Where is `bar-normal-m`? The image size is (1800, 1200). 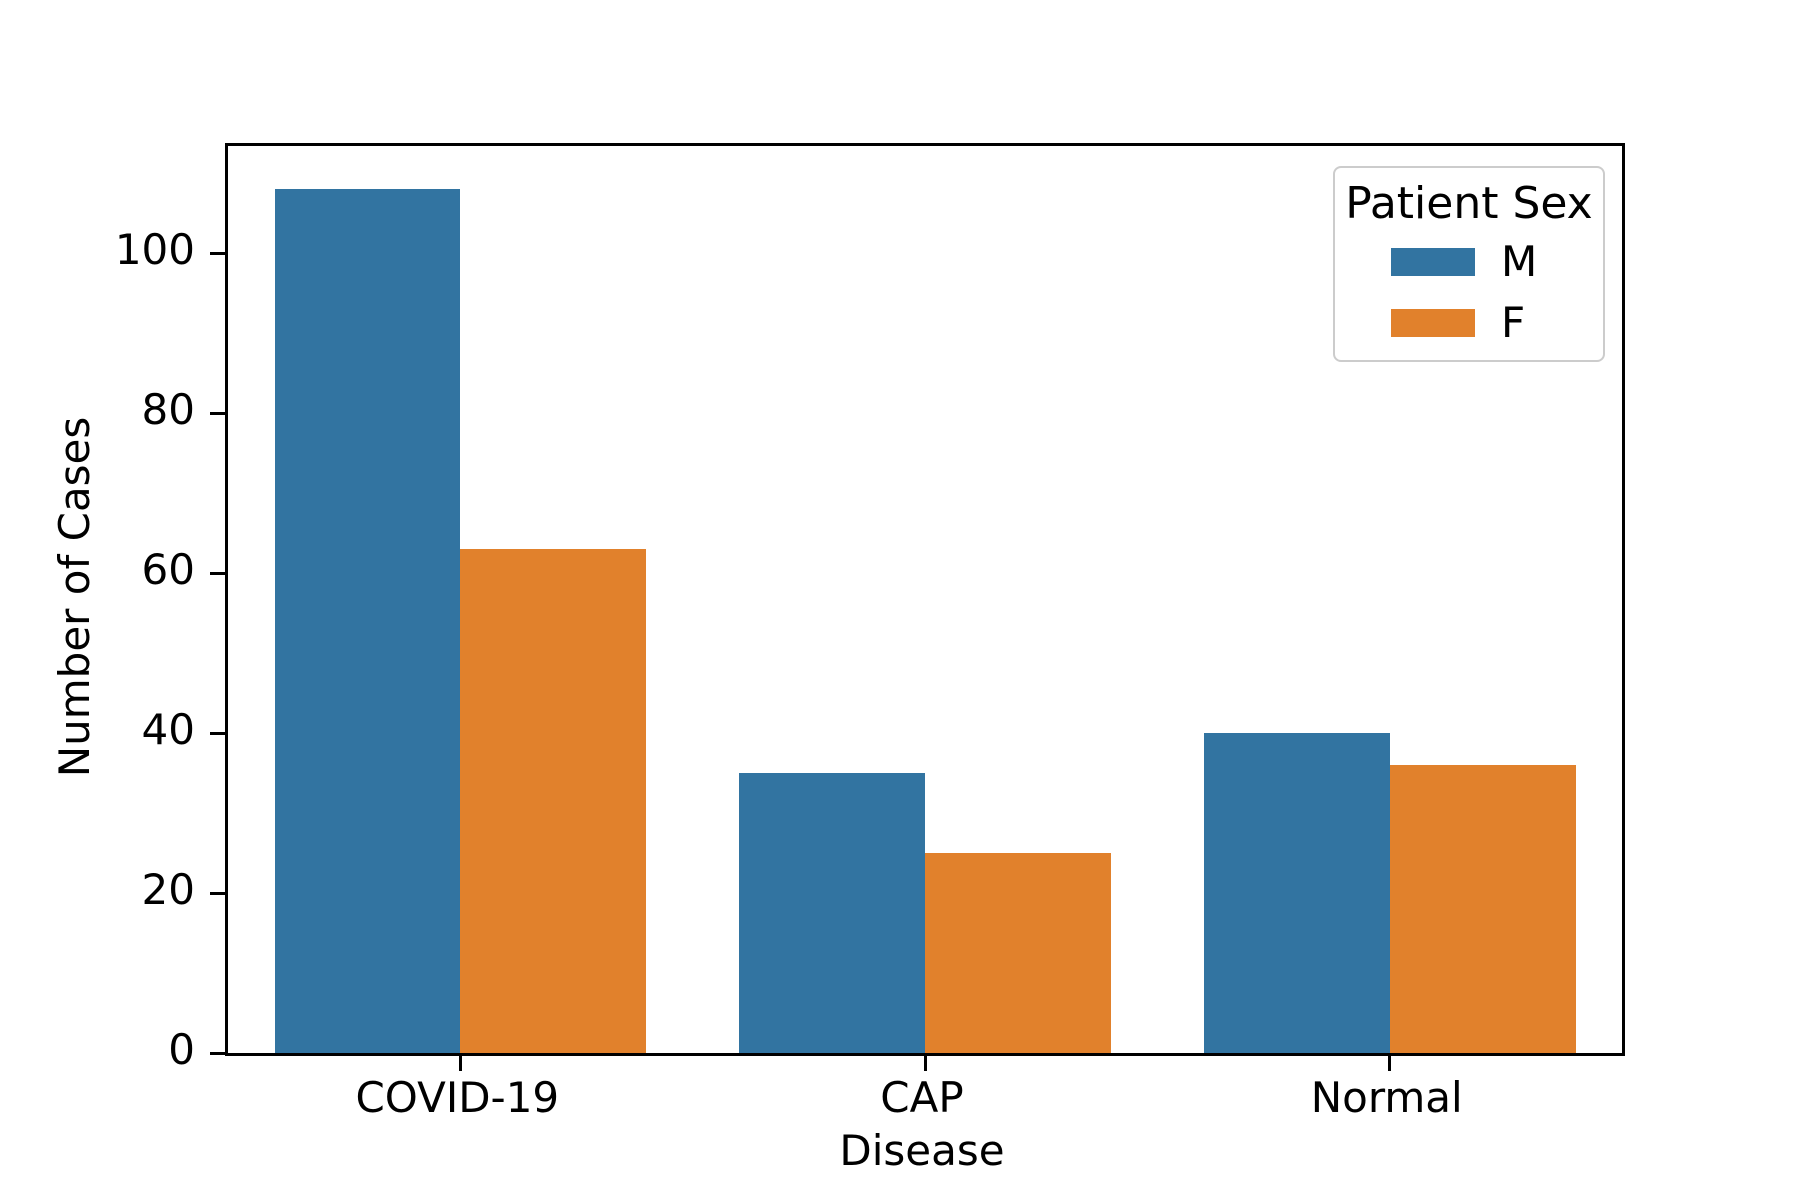 bar-normal-m is located at coordinates (1296, 893).